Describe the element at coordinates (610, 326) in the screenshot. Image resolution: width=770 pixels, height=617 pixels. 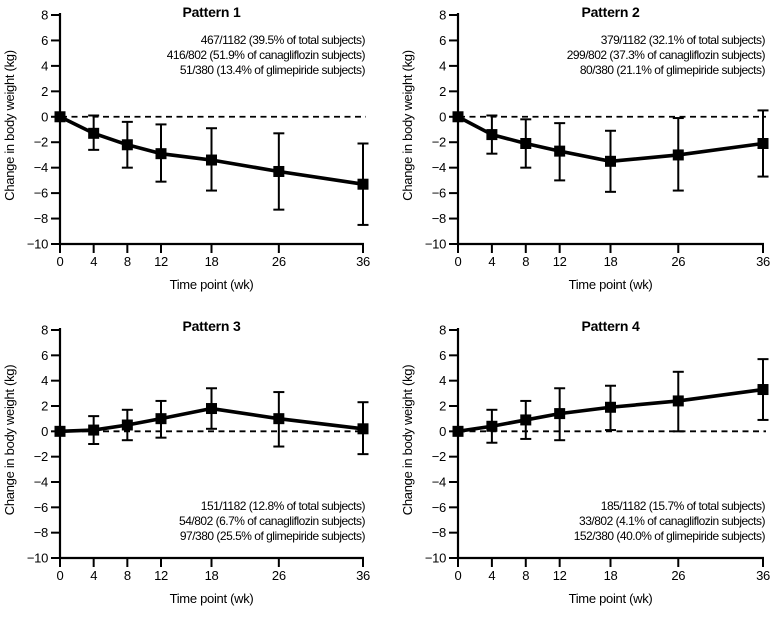
I see `chart-title: Pattern 4` at that location.